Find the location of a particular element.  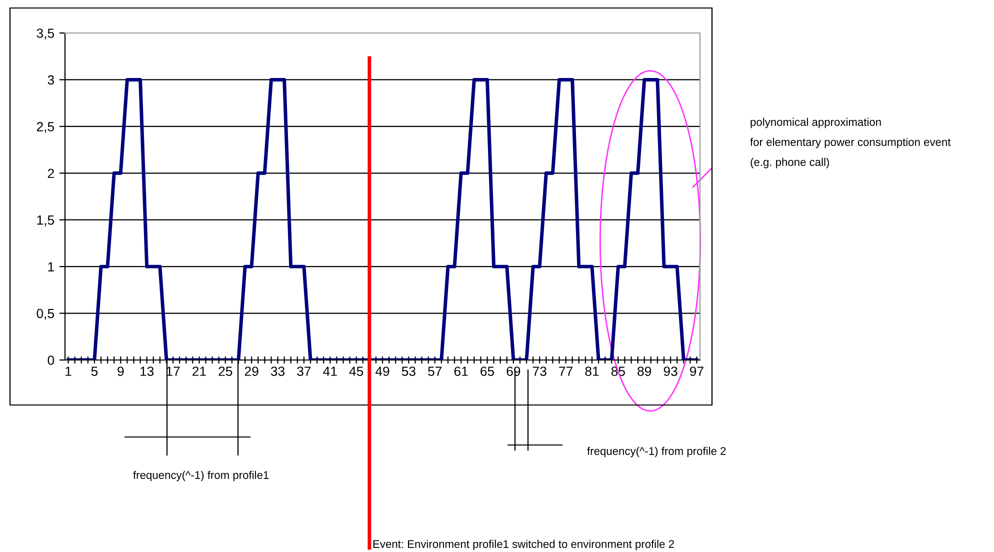

x-tick-label: 49 is located at coordinates (382, 371).